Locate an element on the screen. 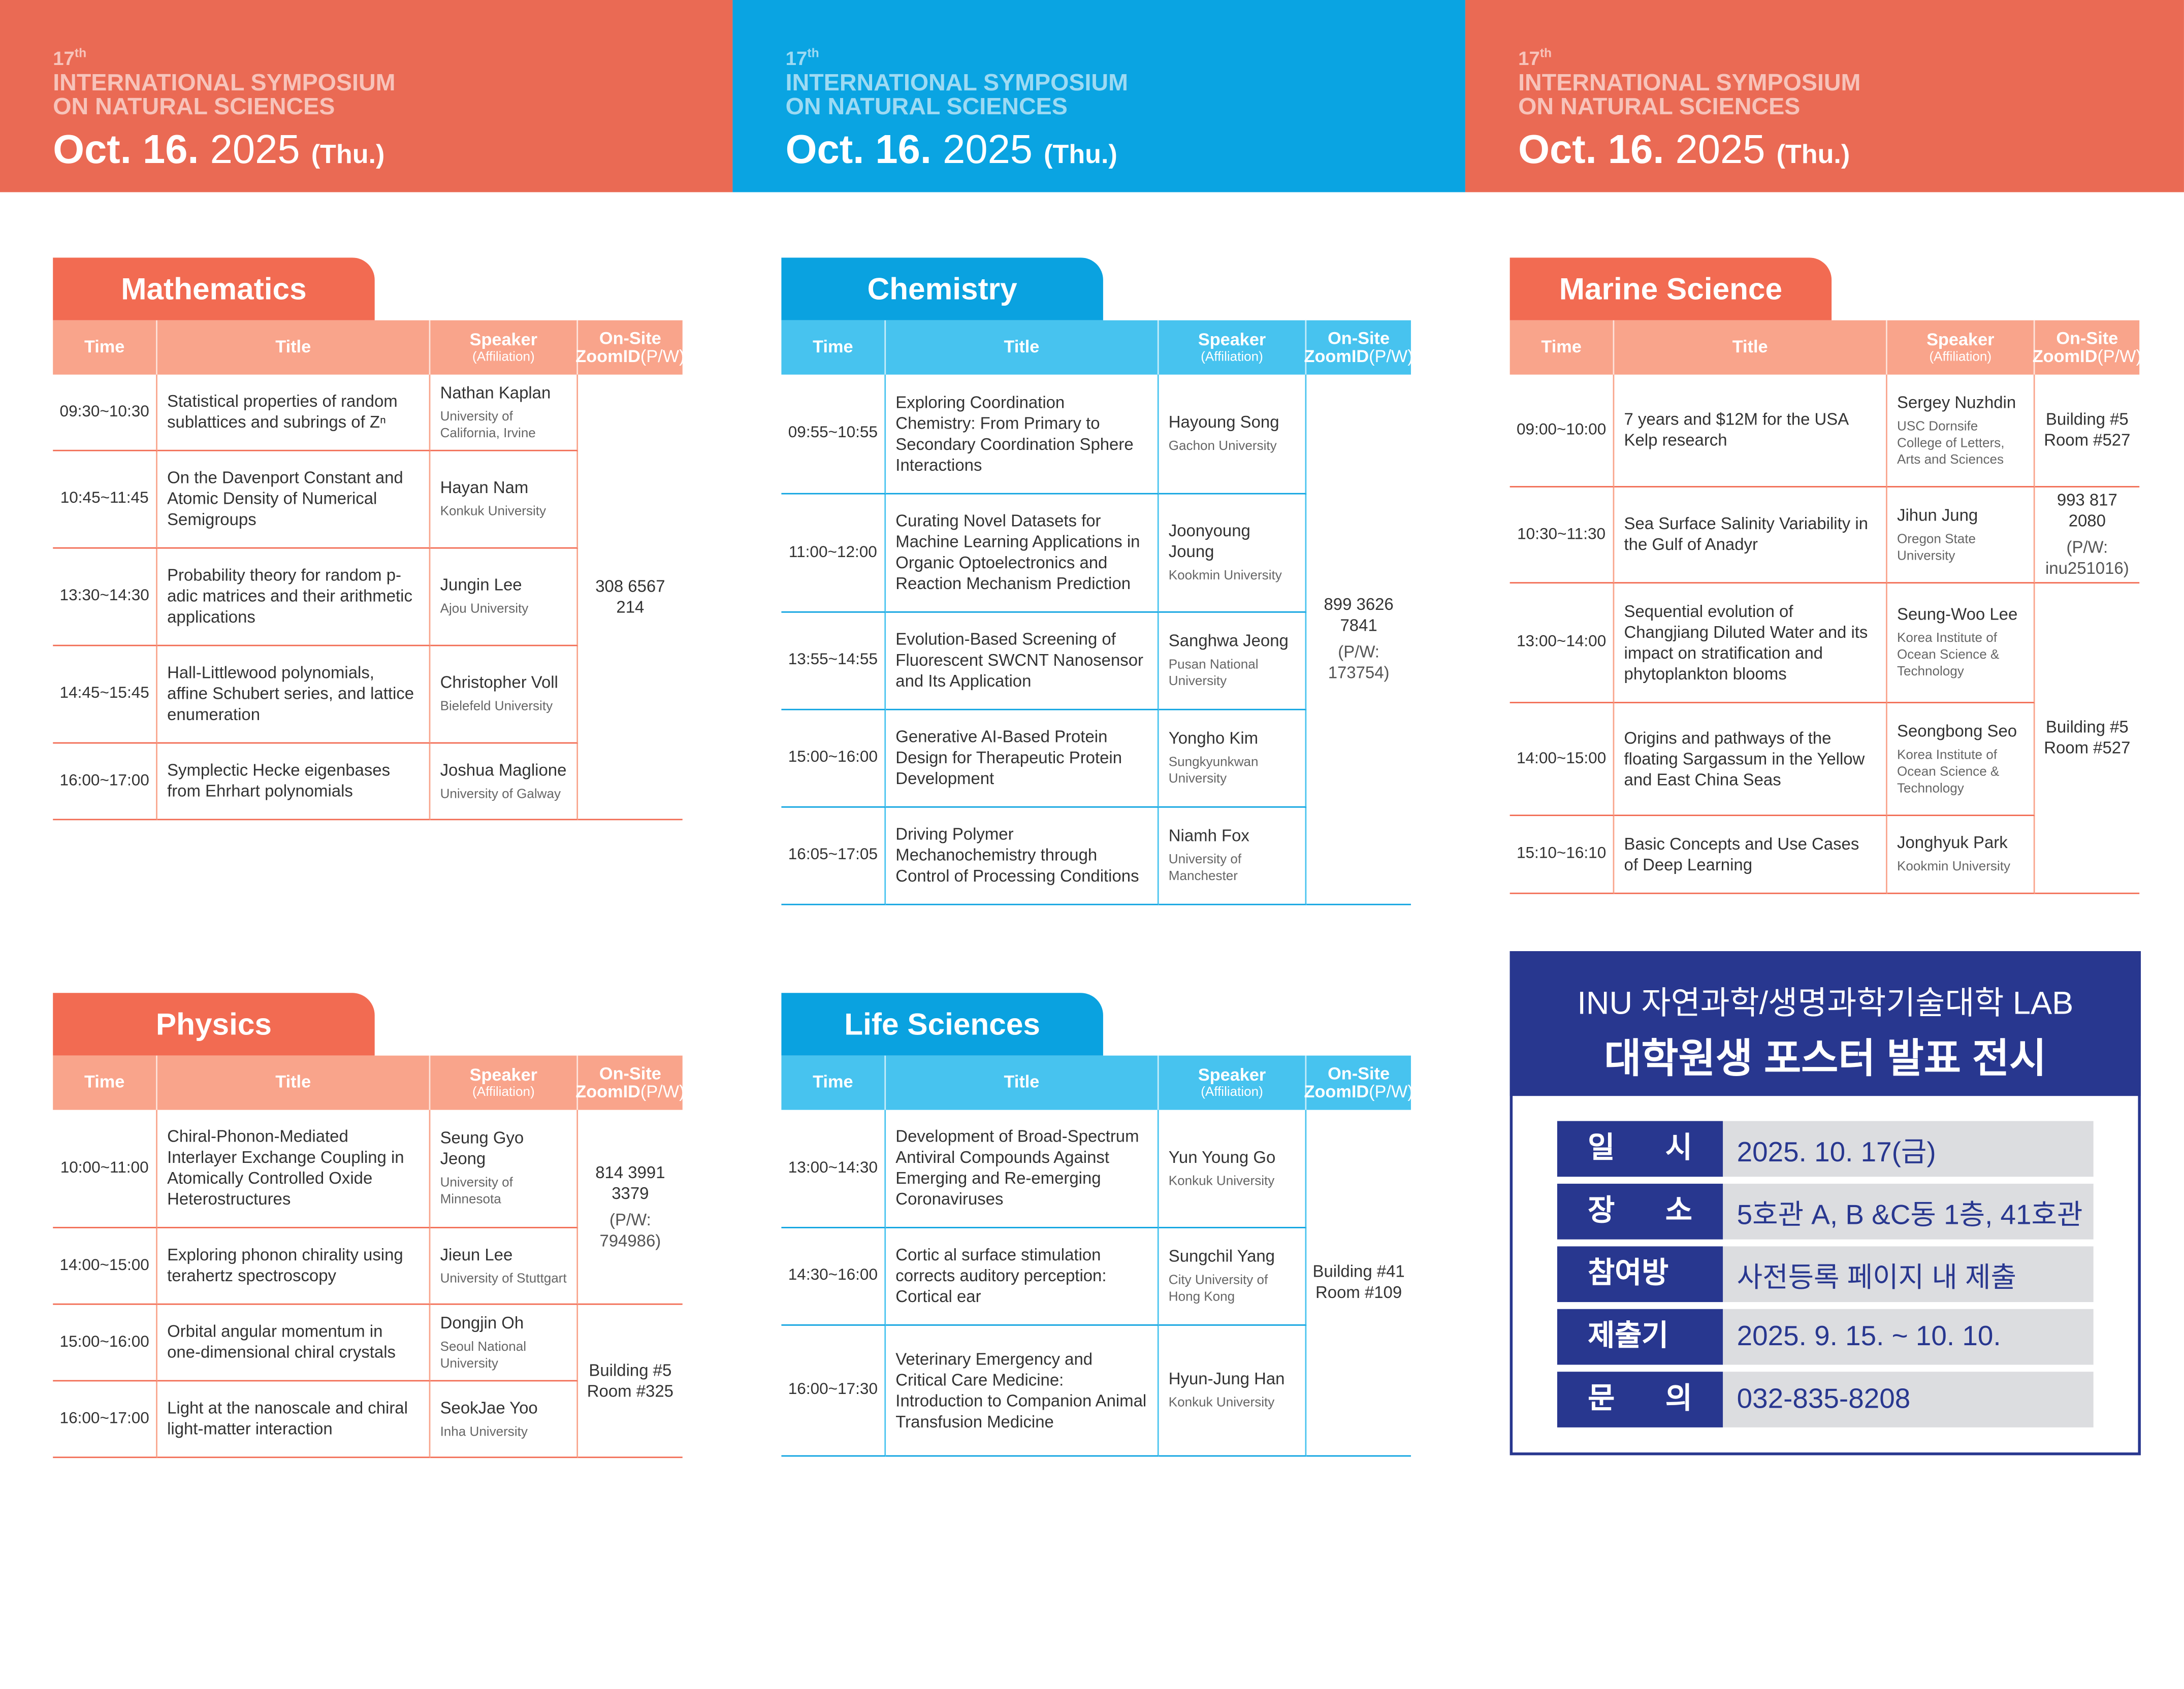 The image size is (2184, 1689). speaker-name: Niamh Fox is located at coordinates (1208, 836).